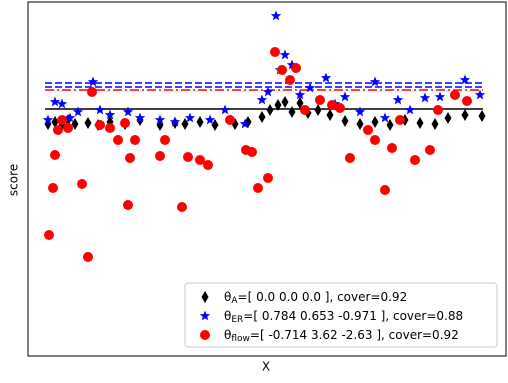 The image size is (508, 383). Describe the element at coordinates (341, 336) in the screenshot. I see `legend-label: θflow=[ -0.714 3.62 -2.63 ], cover=0.92` at that location.